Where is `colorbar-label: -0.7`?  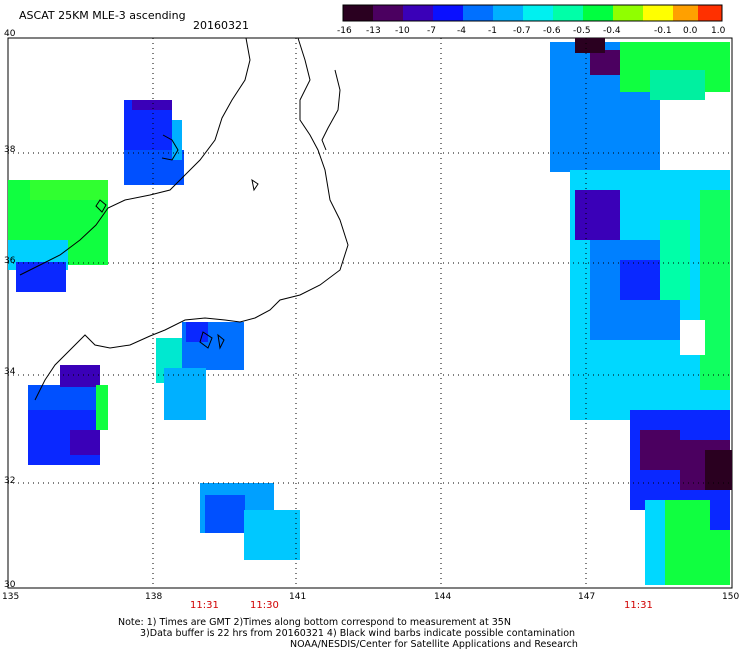
colorbar-label: -0.7 is located at coordinates (522, 31).